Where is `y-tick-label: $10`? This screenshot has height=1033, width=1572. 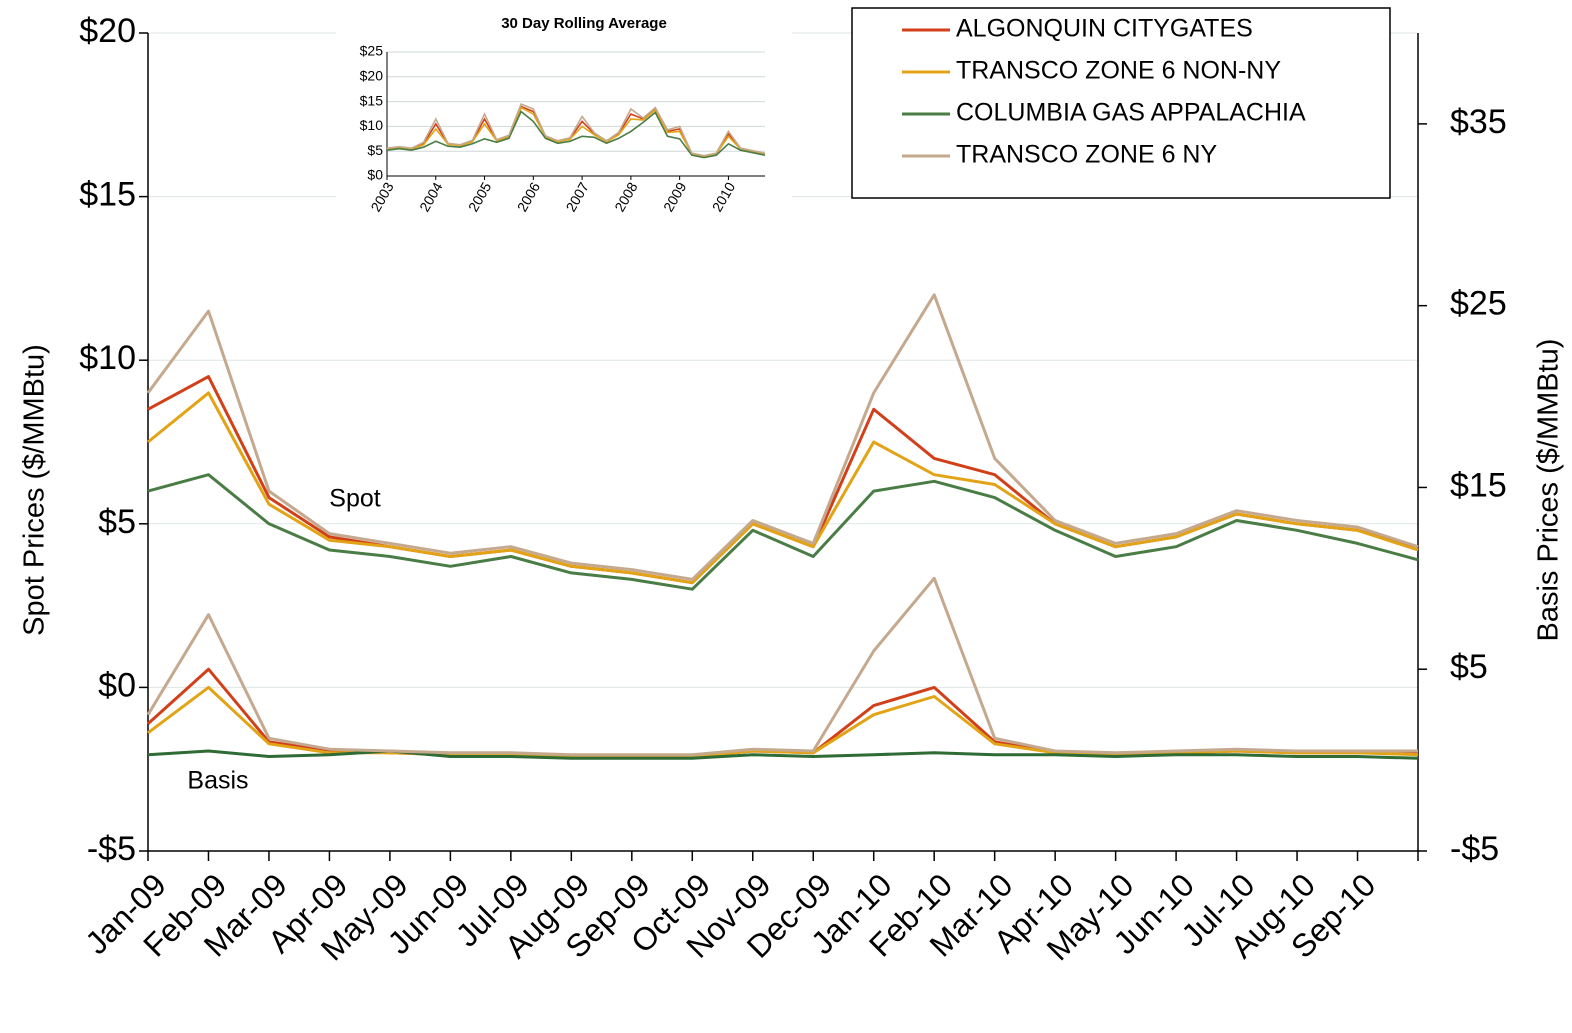
y-tick-label: $10 is located at coordinates (107, 358).